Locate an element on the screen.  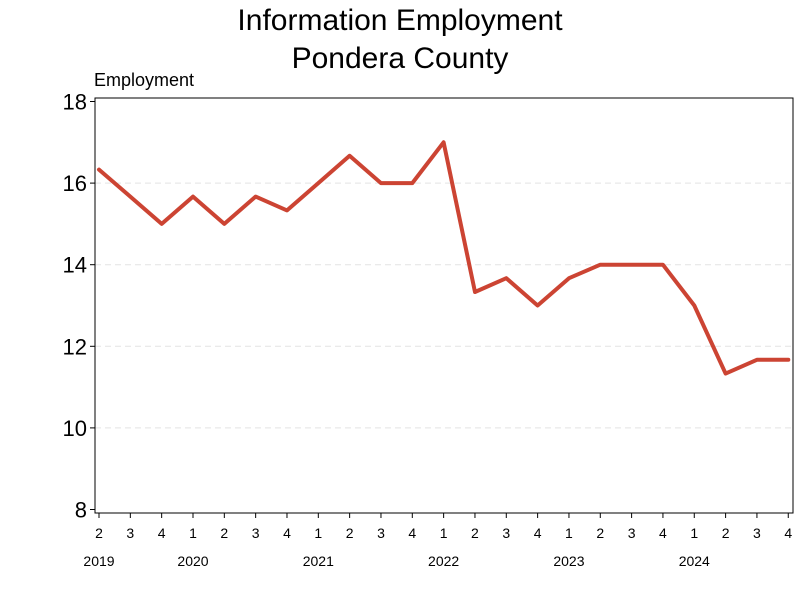
y-tick-label: 12 is located at coordinates (75, 346).